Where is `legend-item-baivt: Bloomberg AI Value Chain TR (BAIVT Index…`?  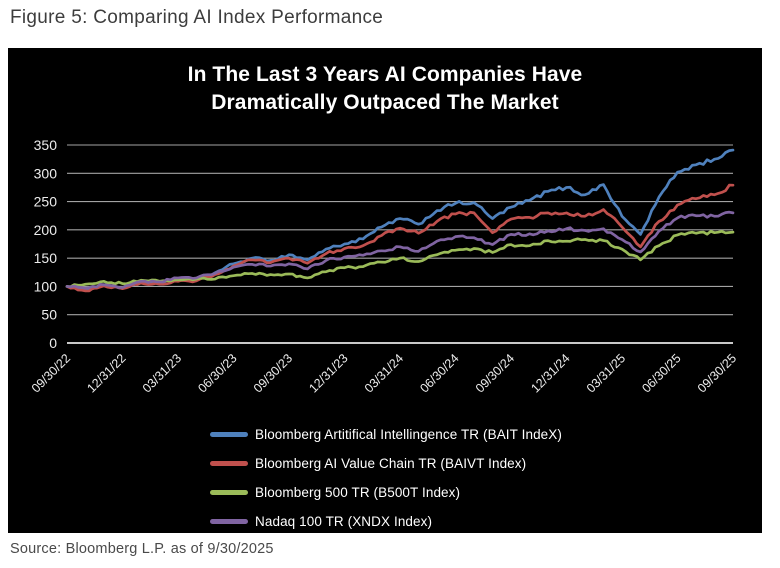 legend-item-baivt: Bloomberg AI Value Chain TR (BAIVT Index… is located at coordinates (386, 463).